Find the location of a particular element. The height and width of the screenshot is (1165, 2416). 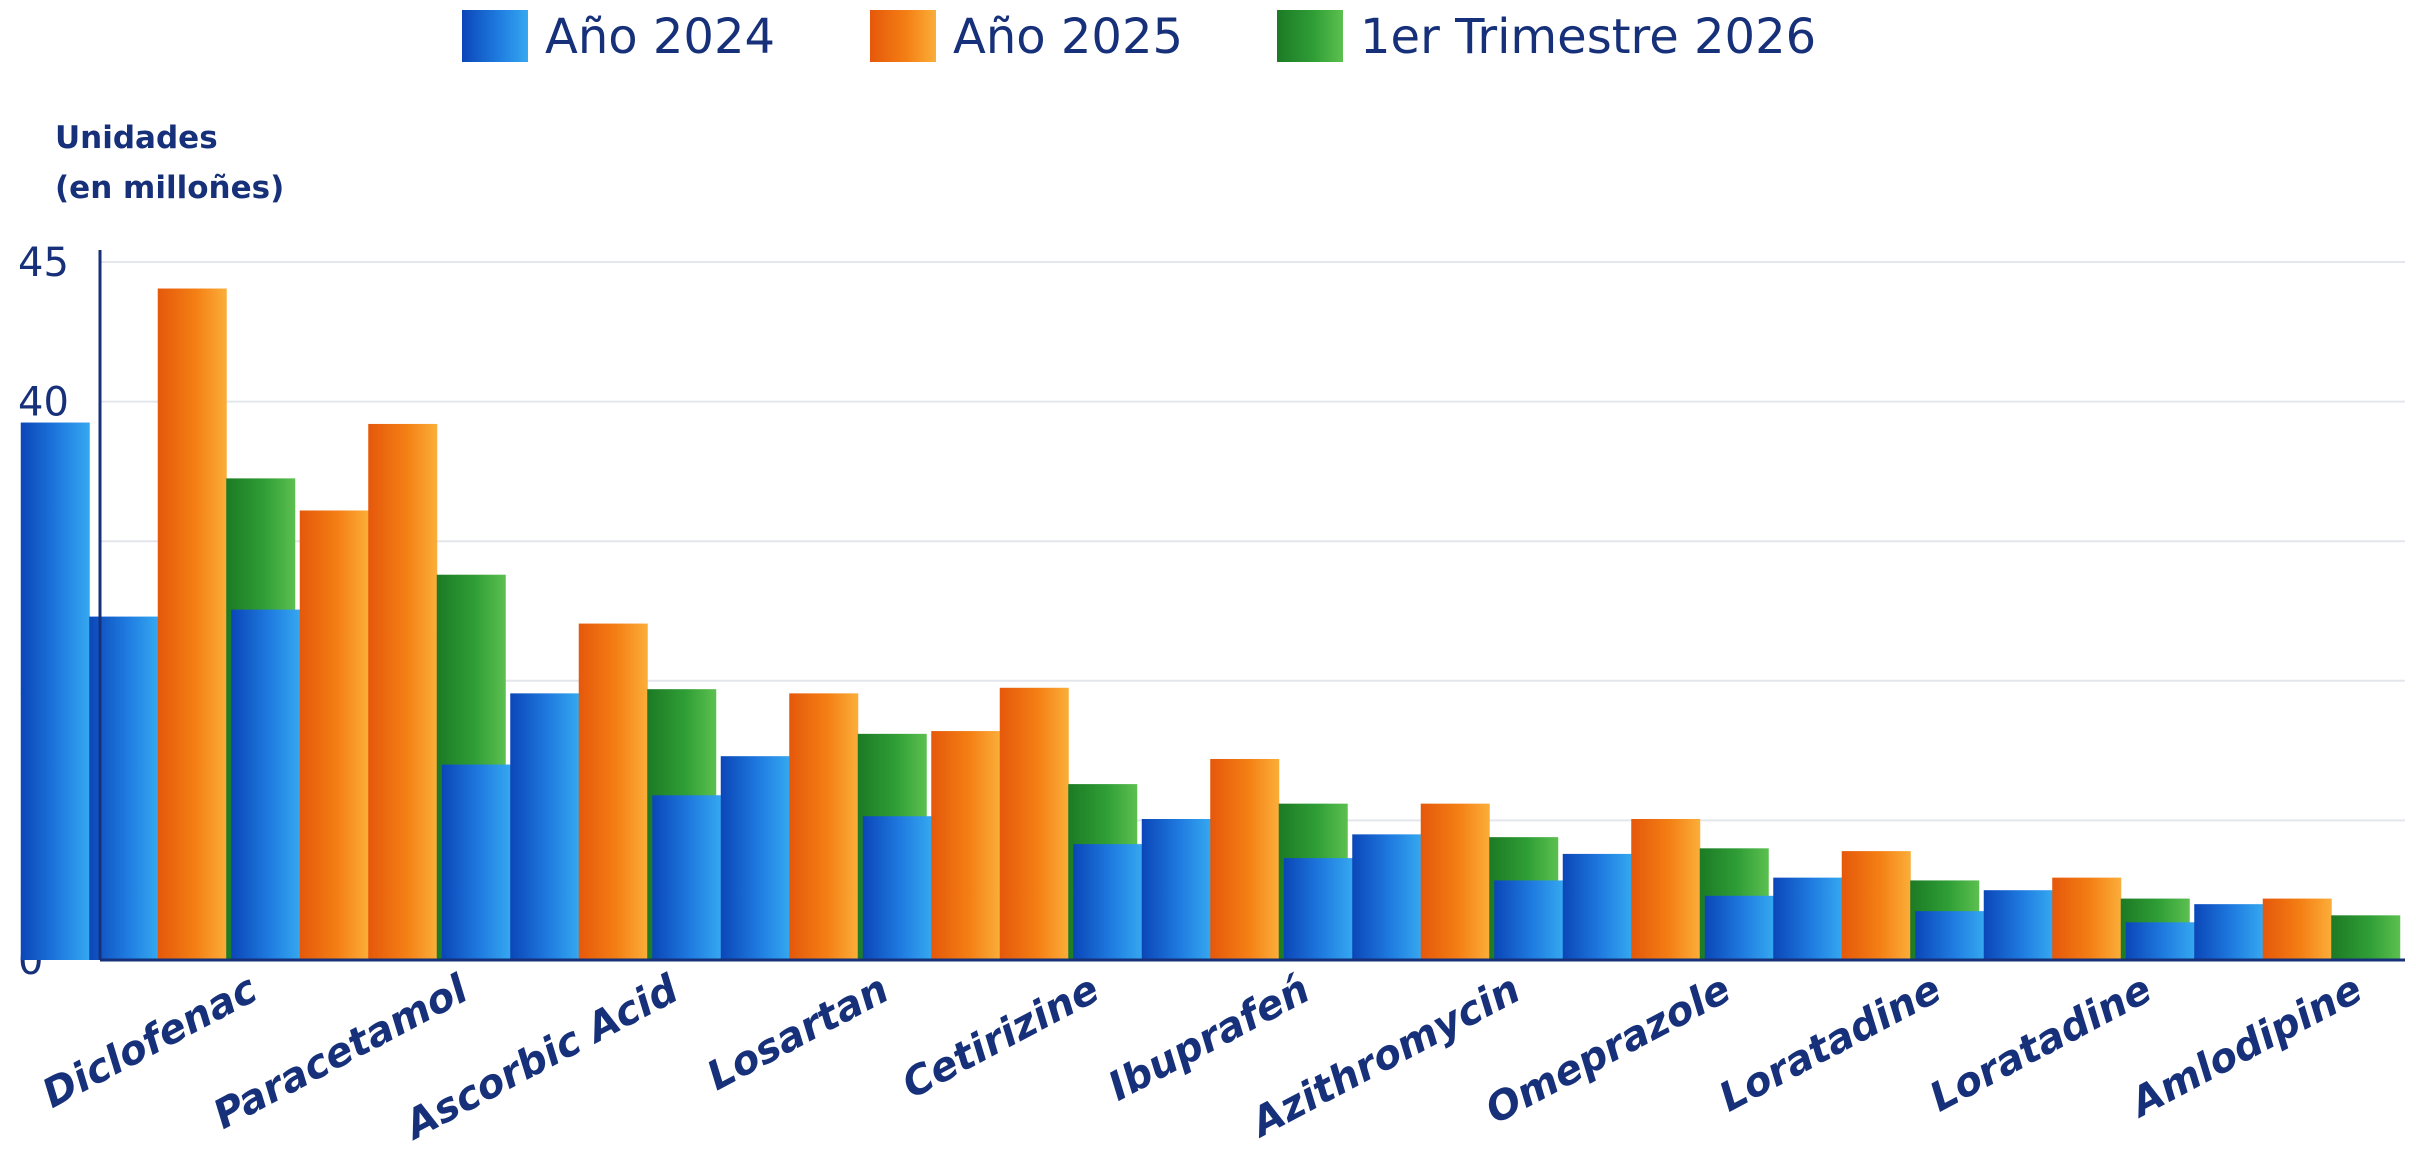

y-tick-label: 40 is located at coordinates (43, 403).